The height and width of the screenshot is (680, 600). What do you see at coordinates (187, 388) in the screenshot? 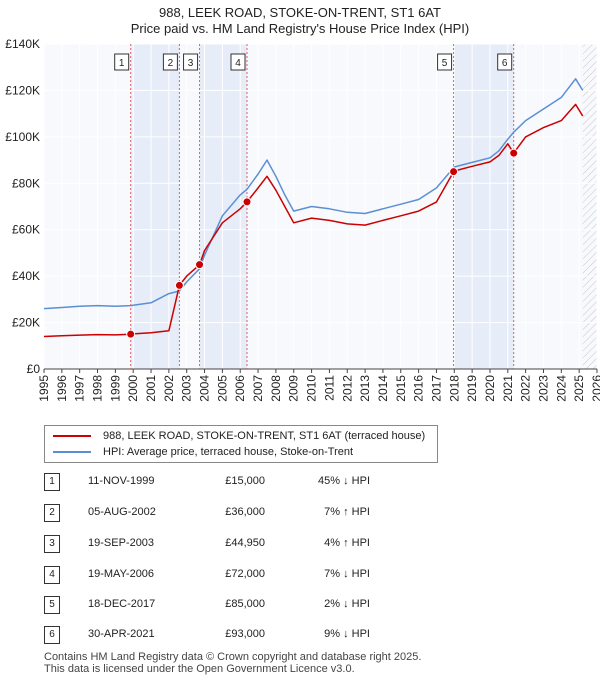
I see `x-tick-label: 2003` at bounding box center [187, 388].